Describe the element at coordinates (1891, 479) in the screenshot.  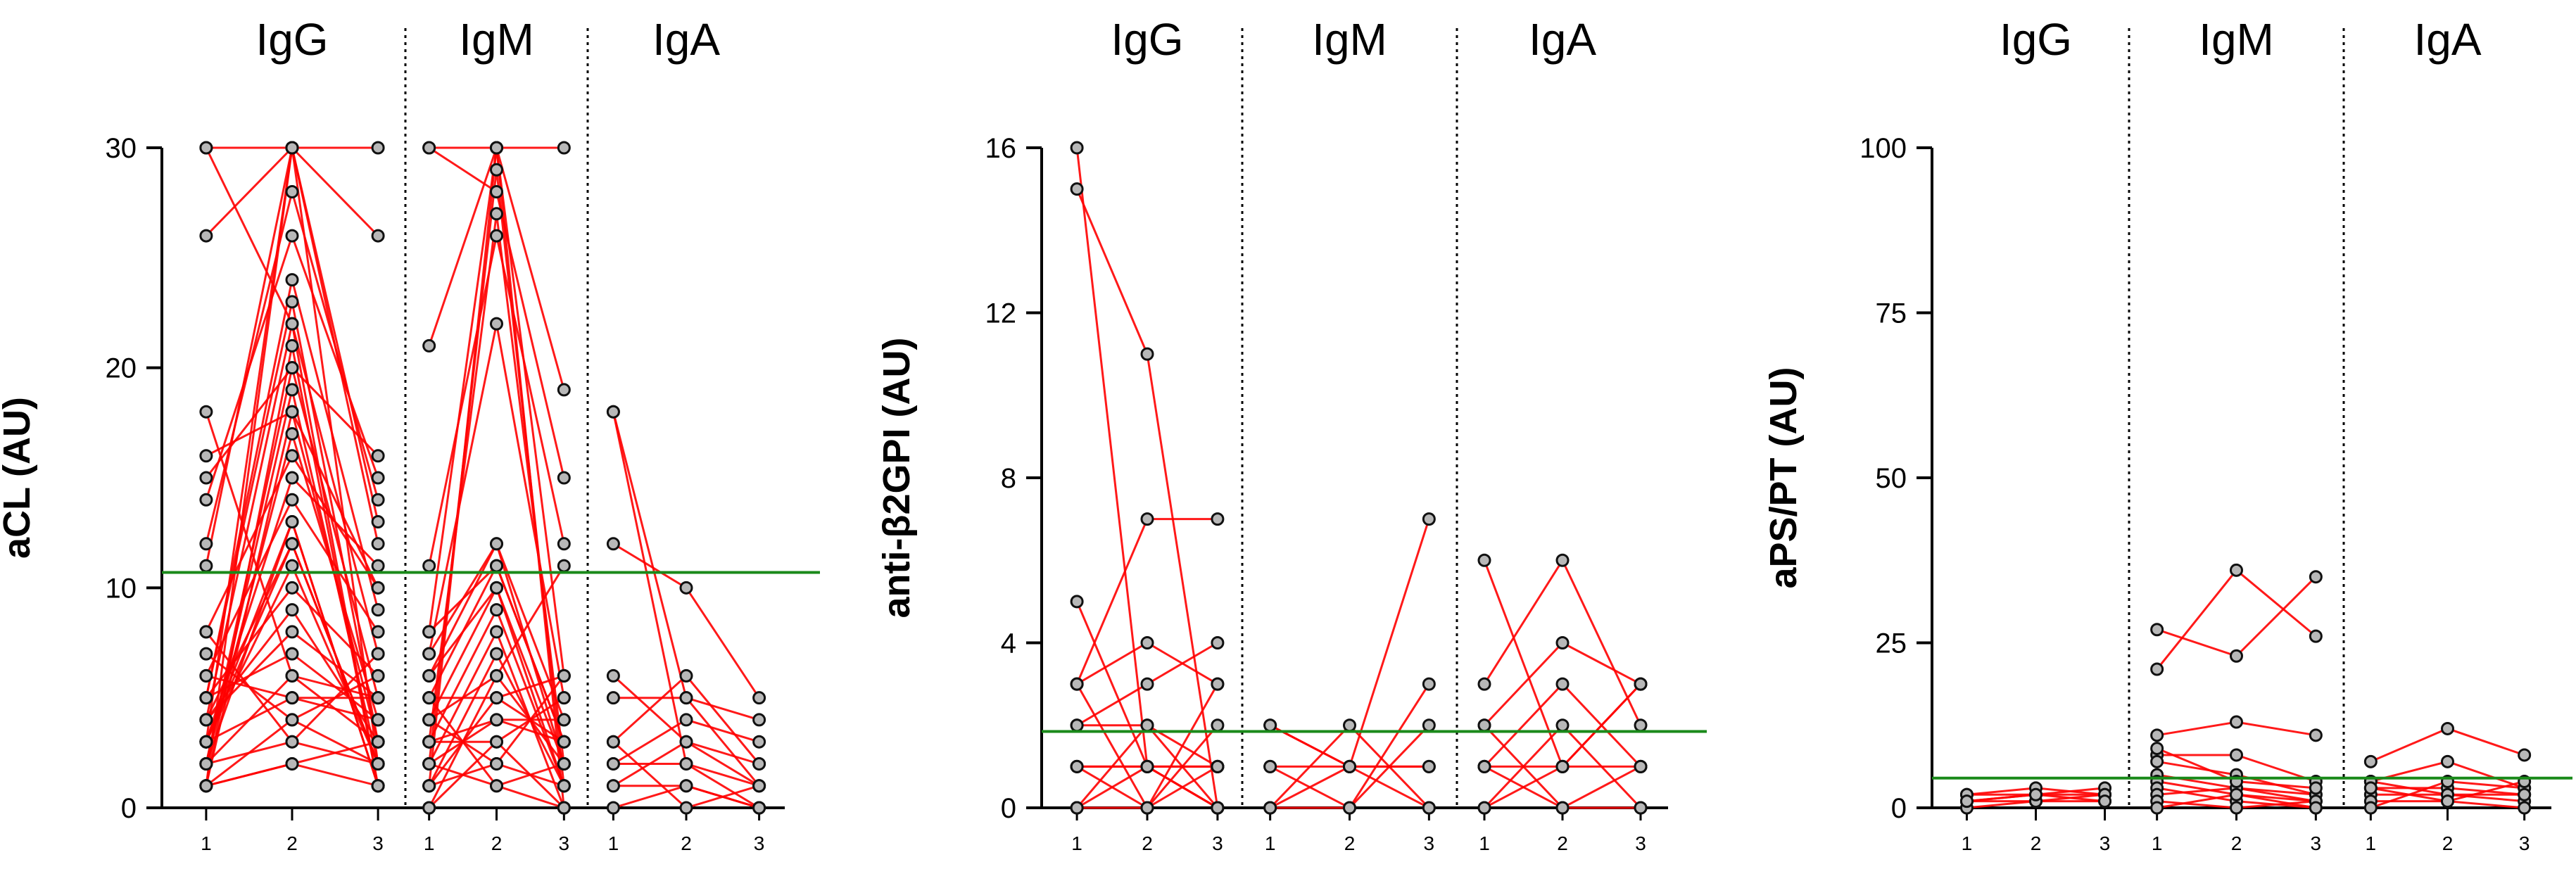
I see `y-tick-label: 50` at that location.